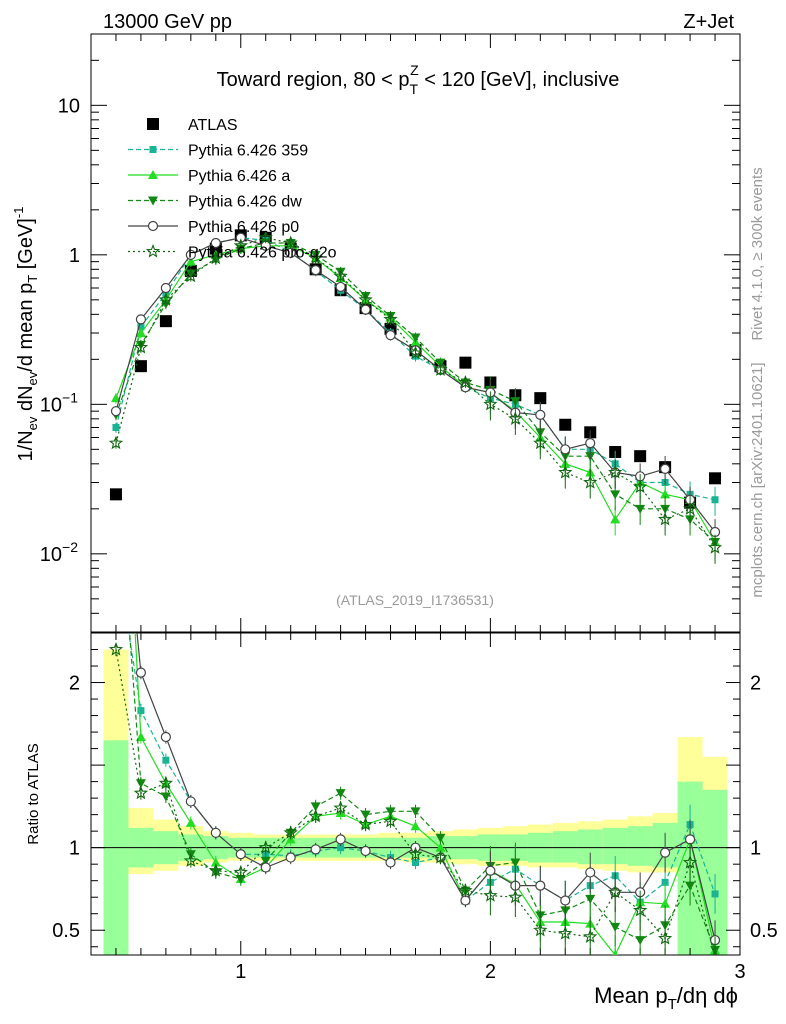 The width and height of the screenshot is (786, 1024). I want to click on ratio-tick-label: 2, so click(755, 684).